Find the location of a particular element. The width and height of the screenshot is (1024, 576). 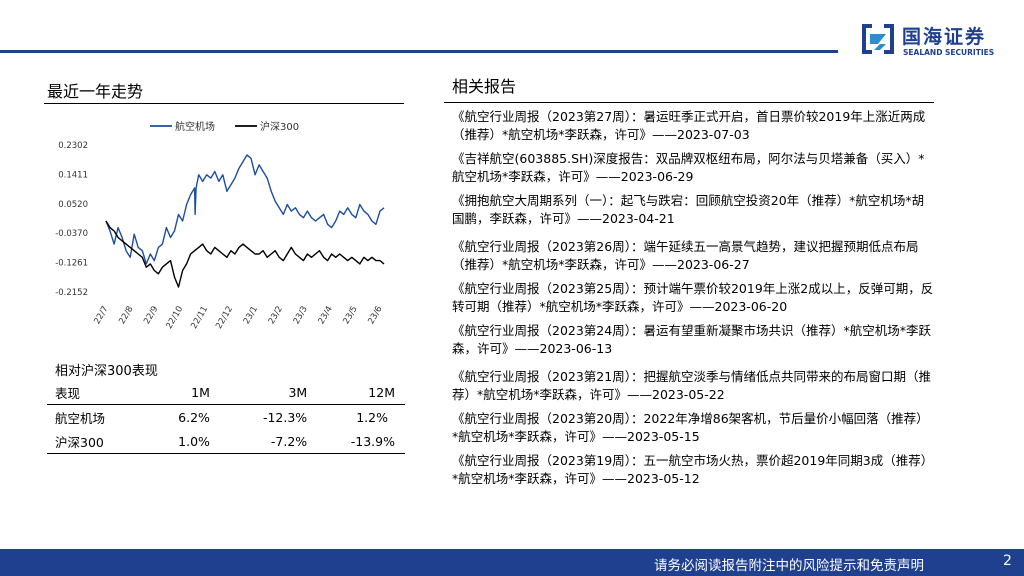

x-tick-label: 23/1 is located at coordinates (251, 316).